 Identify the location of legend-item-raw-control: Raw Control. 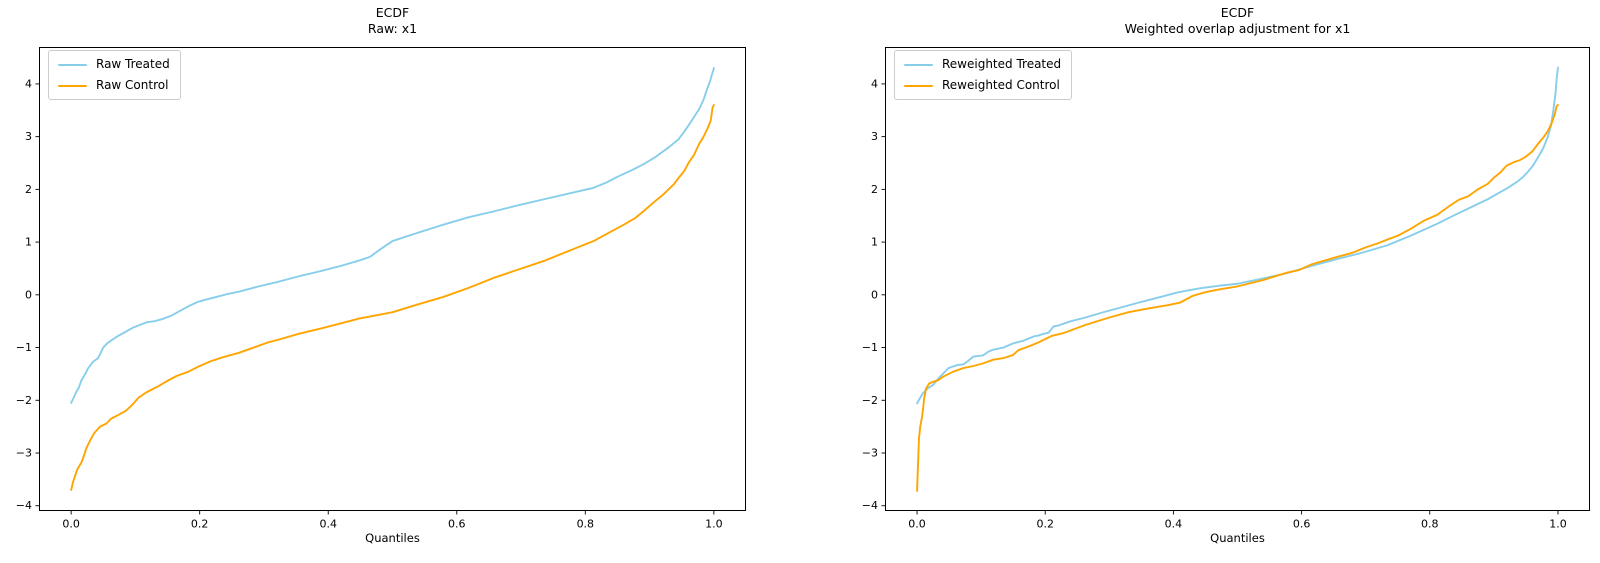
(114, 85).